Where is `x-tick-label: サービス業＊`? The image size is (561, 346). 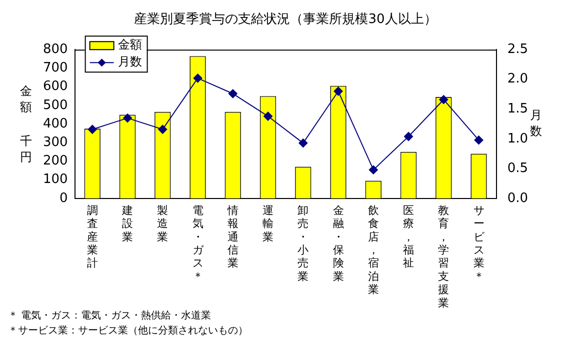
x-tick-label: サービス業＊ is located at coordinates (479, 243).